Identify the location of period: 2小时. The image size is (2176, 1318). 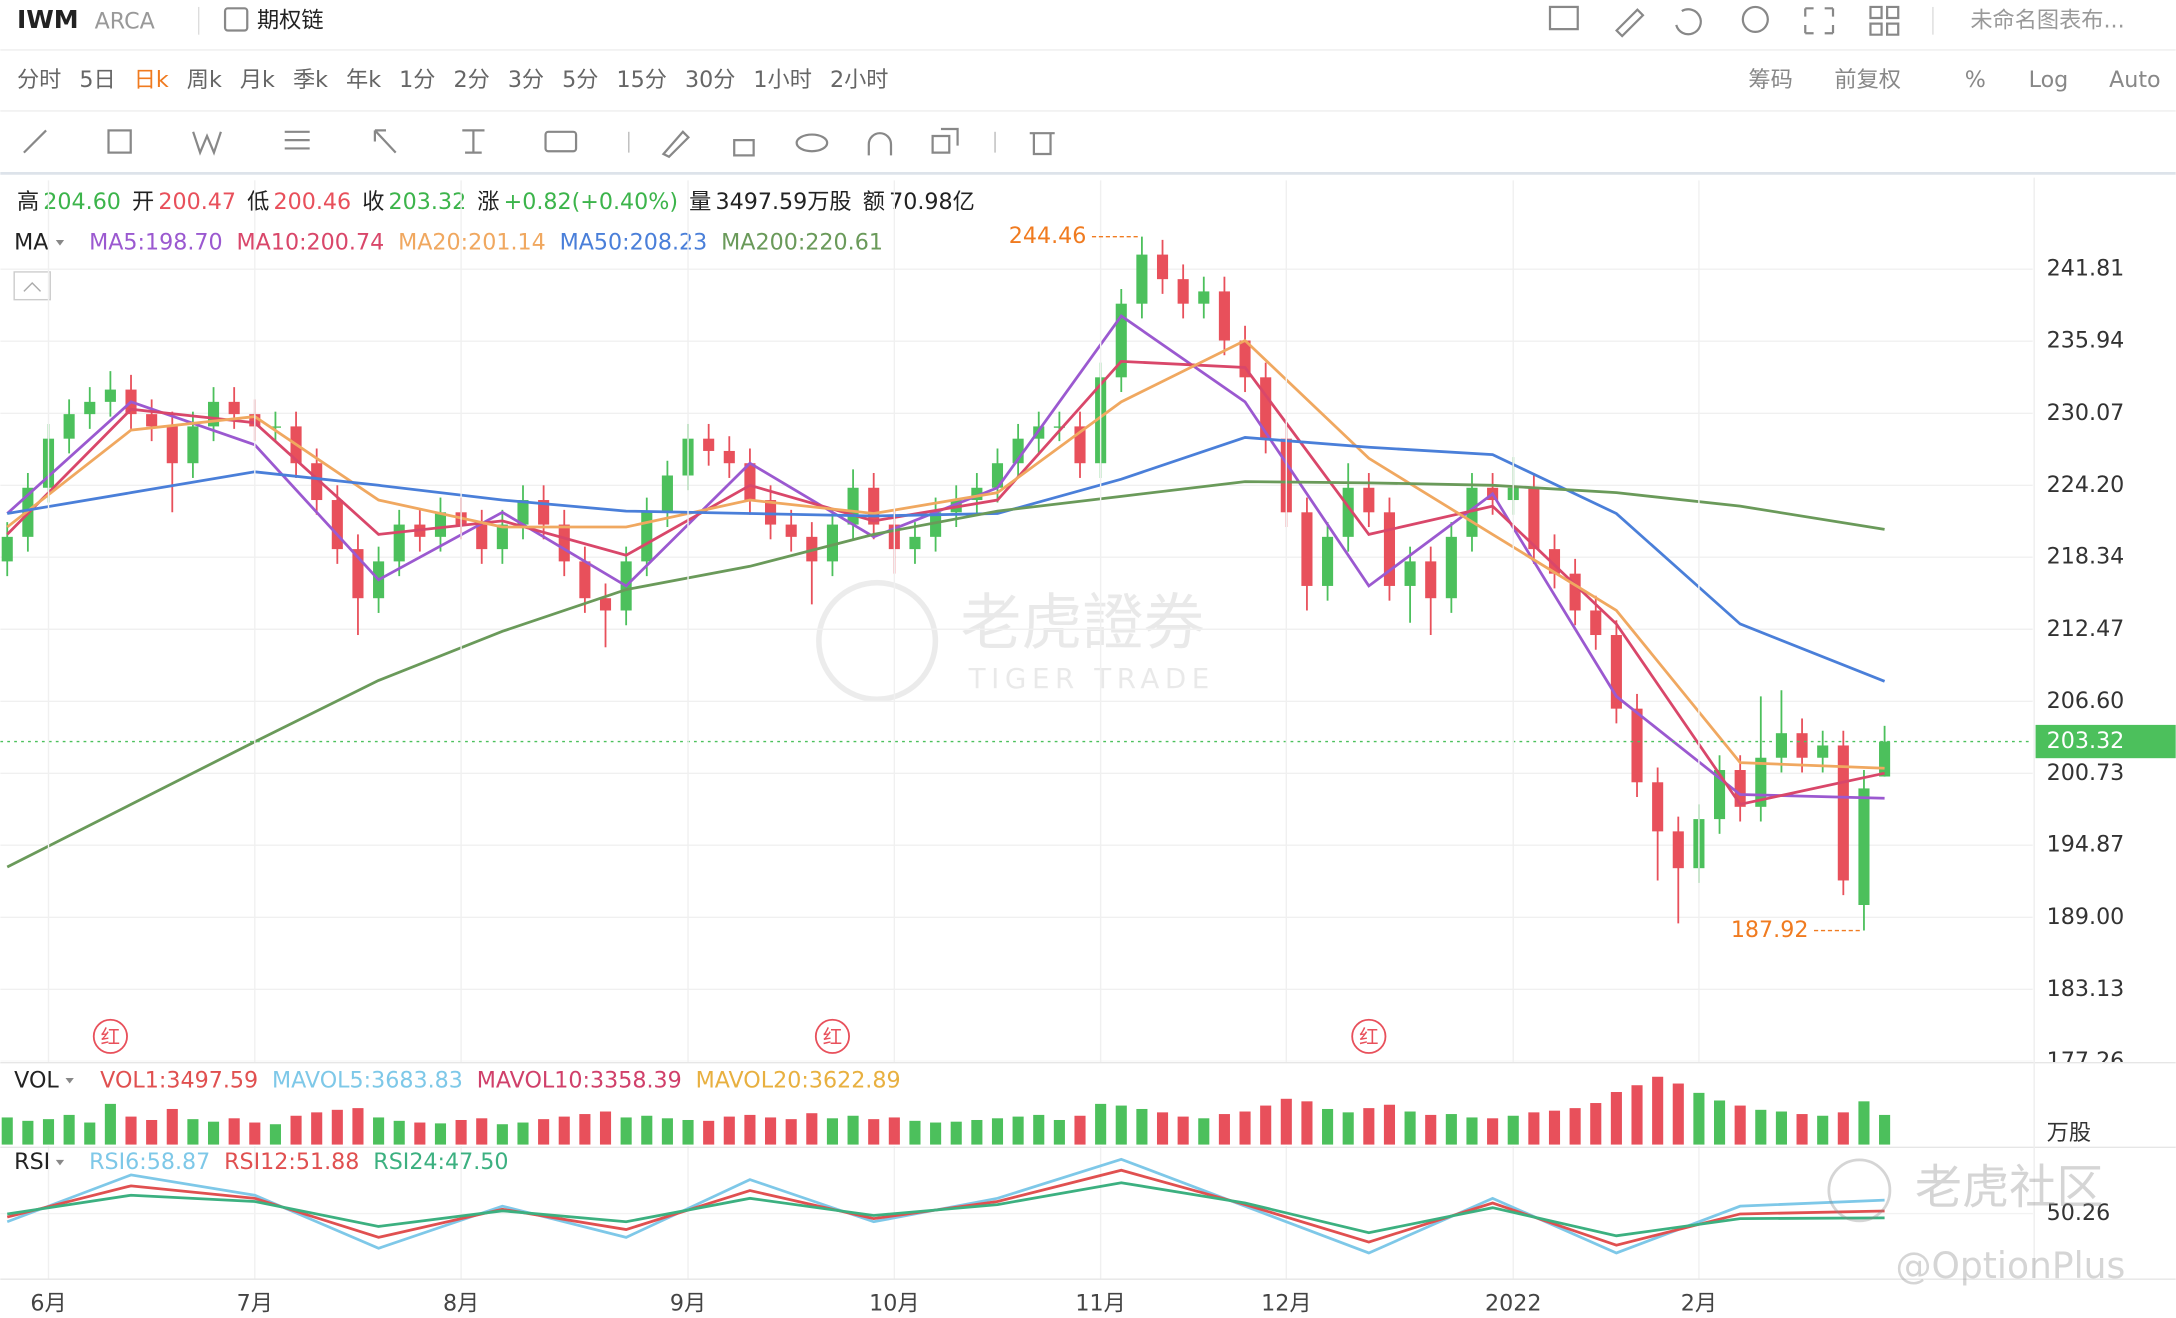
(859, 80).